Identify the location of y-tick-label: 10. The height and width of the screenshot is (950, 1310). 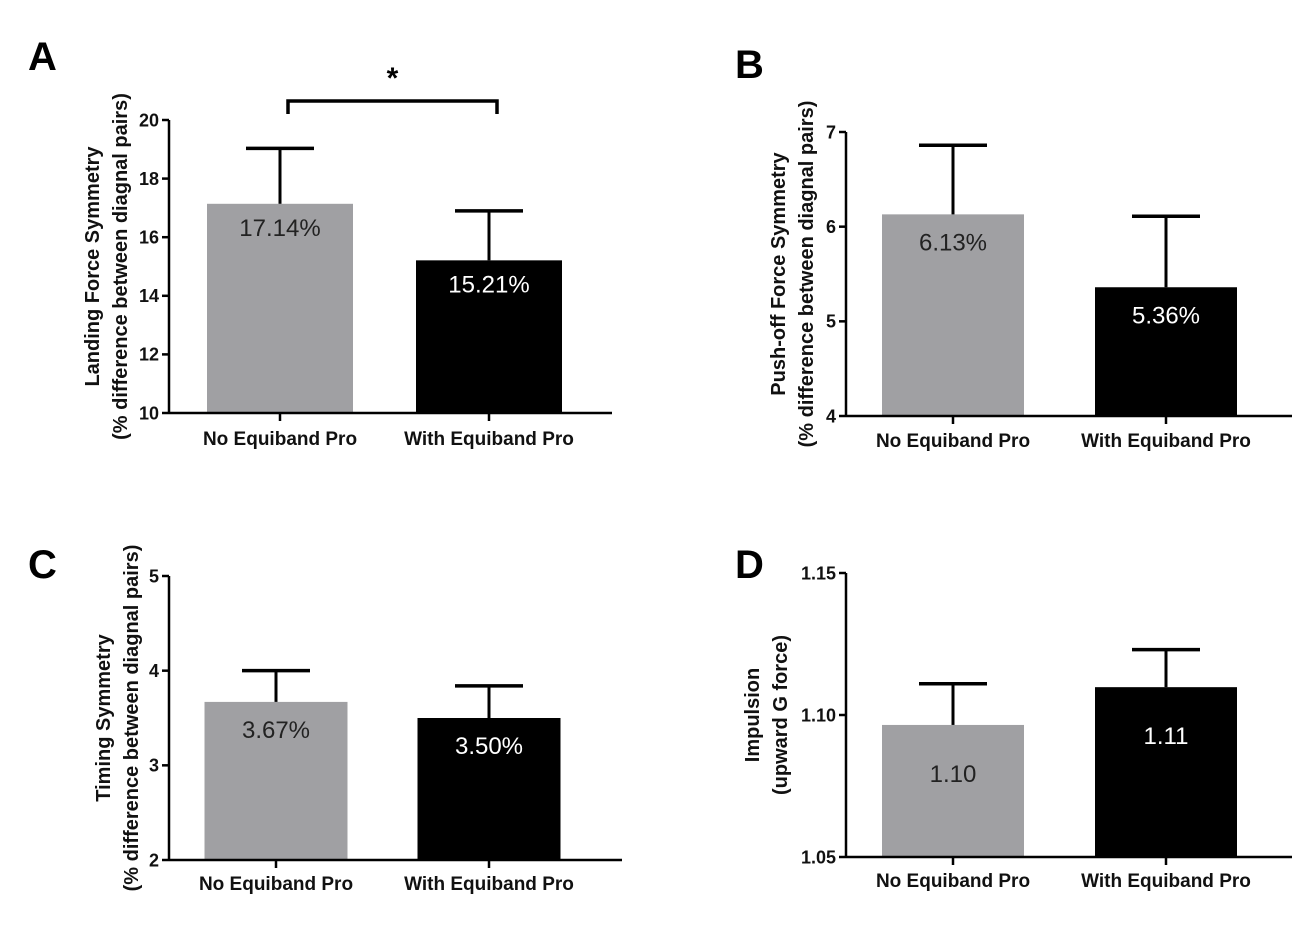
(149, 413).